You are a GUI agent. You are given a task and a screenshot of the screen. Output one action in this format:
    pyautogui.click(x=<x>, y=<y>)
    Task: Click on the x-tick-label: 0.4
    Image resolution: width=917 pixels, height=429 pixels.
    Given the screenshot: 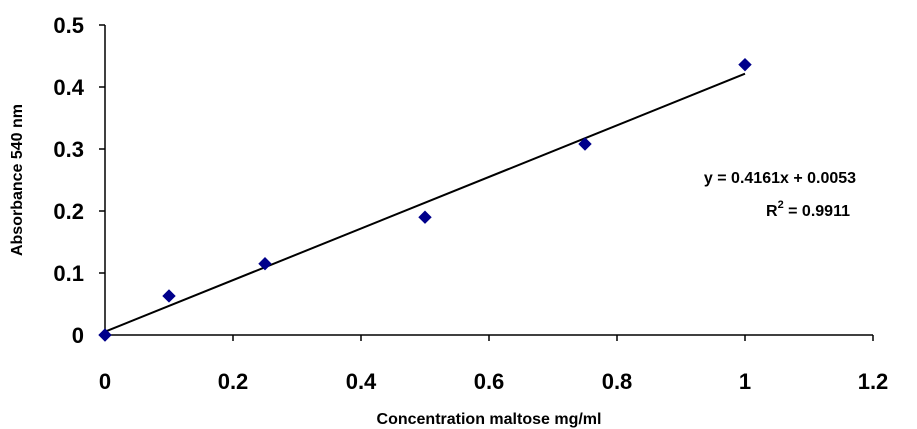 What is the action you would take?
    pyautogui.click(x=361, y=381)
    